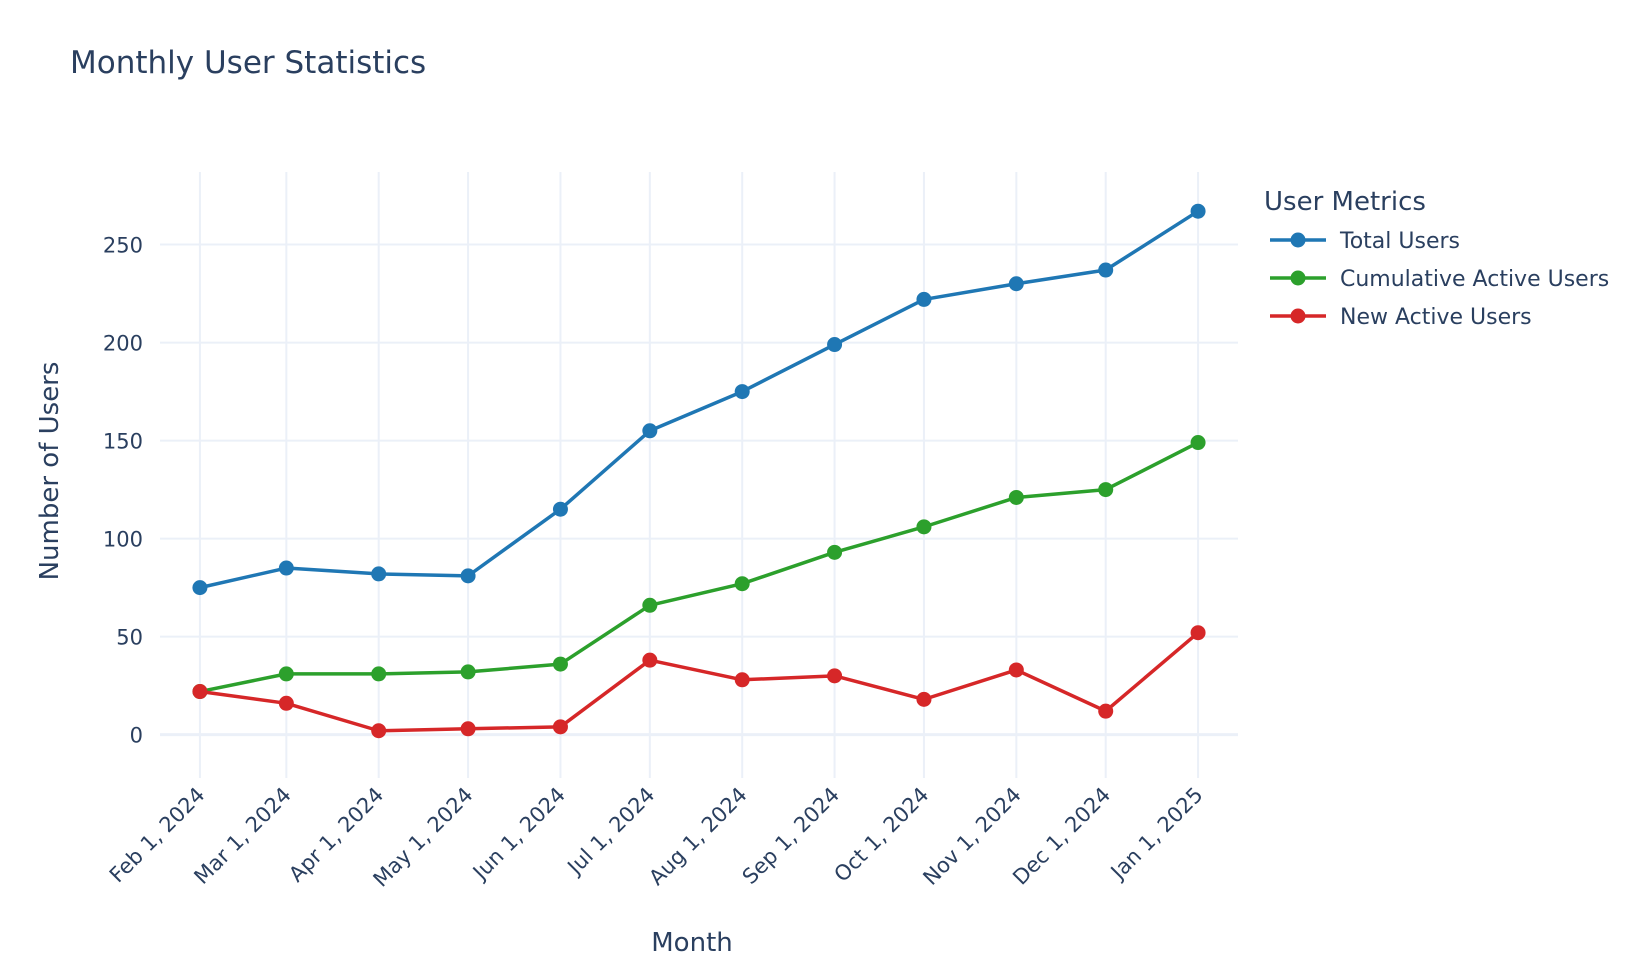  I want to click on legend-label: Cumulative Active Users, so click(1474, 279).